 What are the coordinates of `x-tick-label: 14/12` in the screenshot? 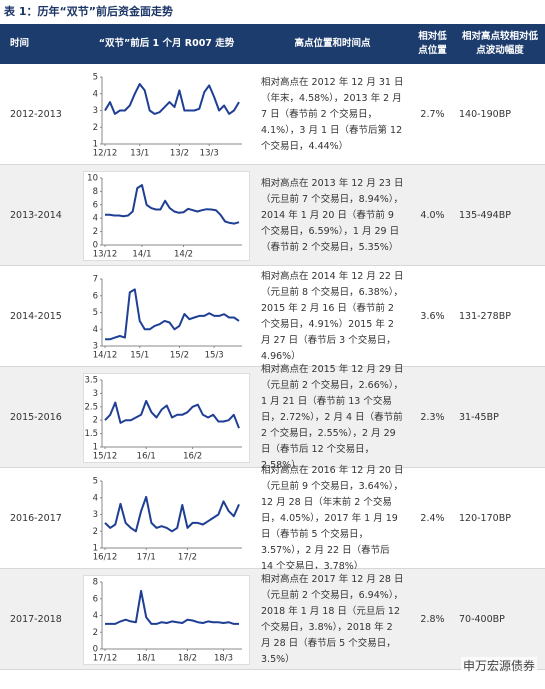 It's located at (105, 356).